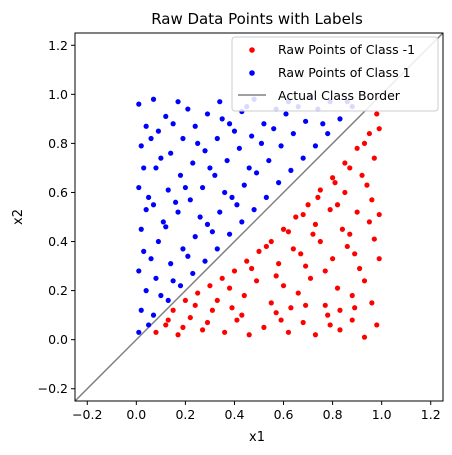  I want to click on y-axis: −0.2 0.0 0.2 0.4 0.6 0.8 1.0 1.2, so click(56, 217).